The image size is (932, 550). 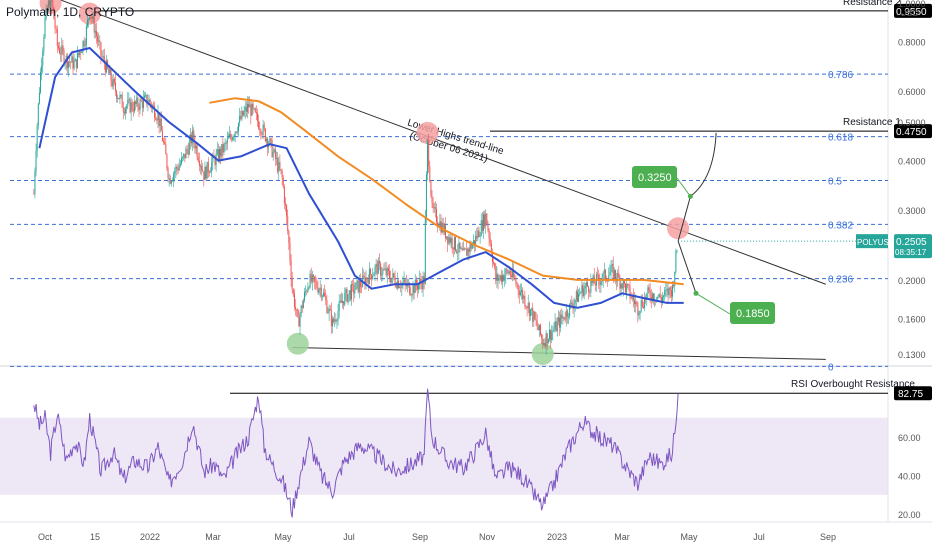 I want to click on fib-label-3: 0.382, so click(x=840, y=225).